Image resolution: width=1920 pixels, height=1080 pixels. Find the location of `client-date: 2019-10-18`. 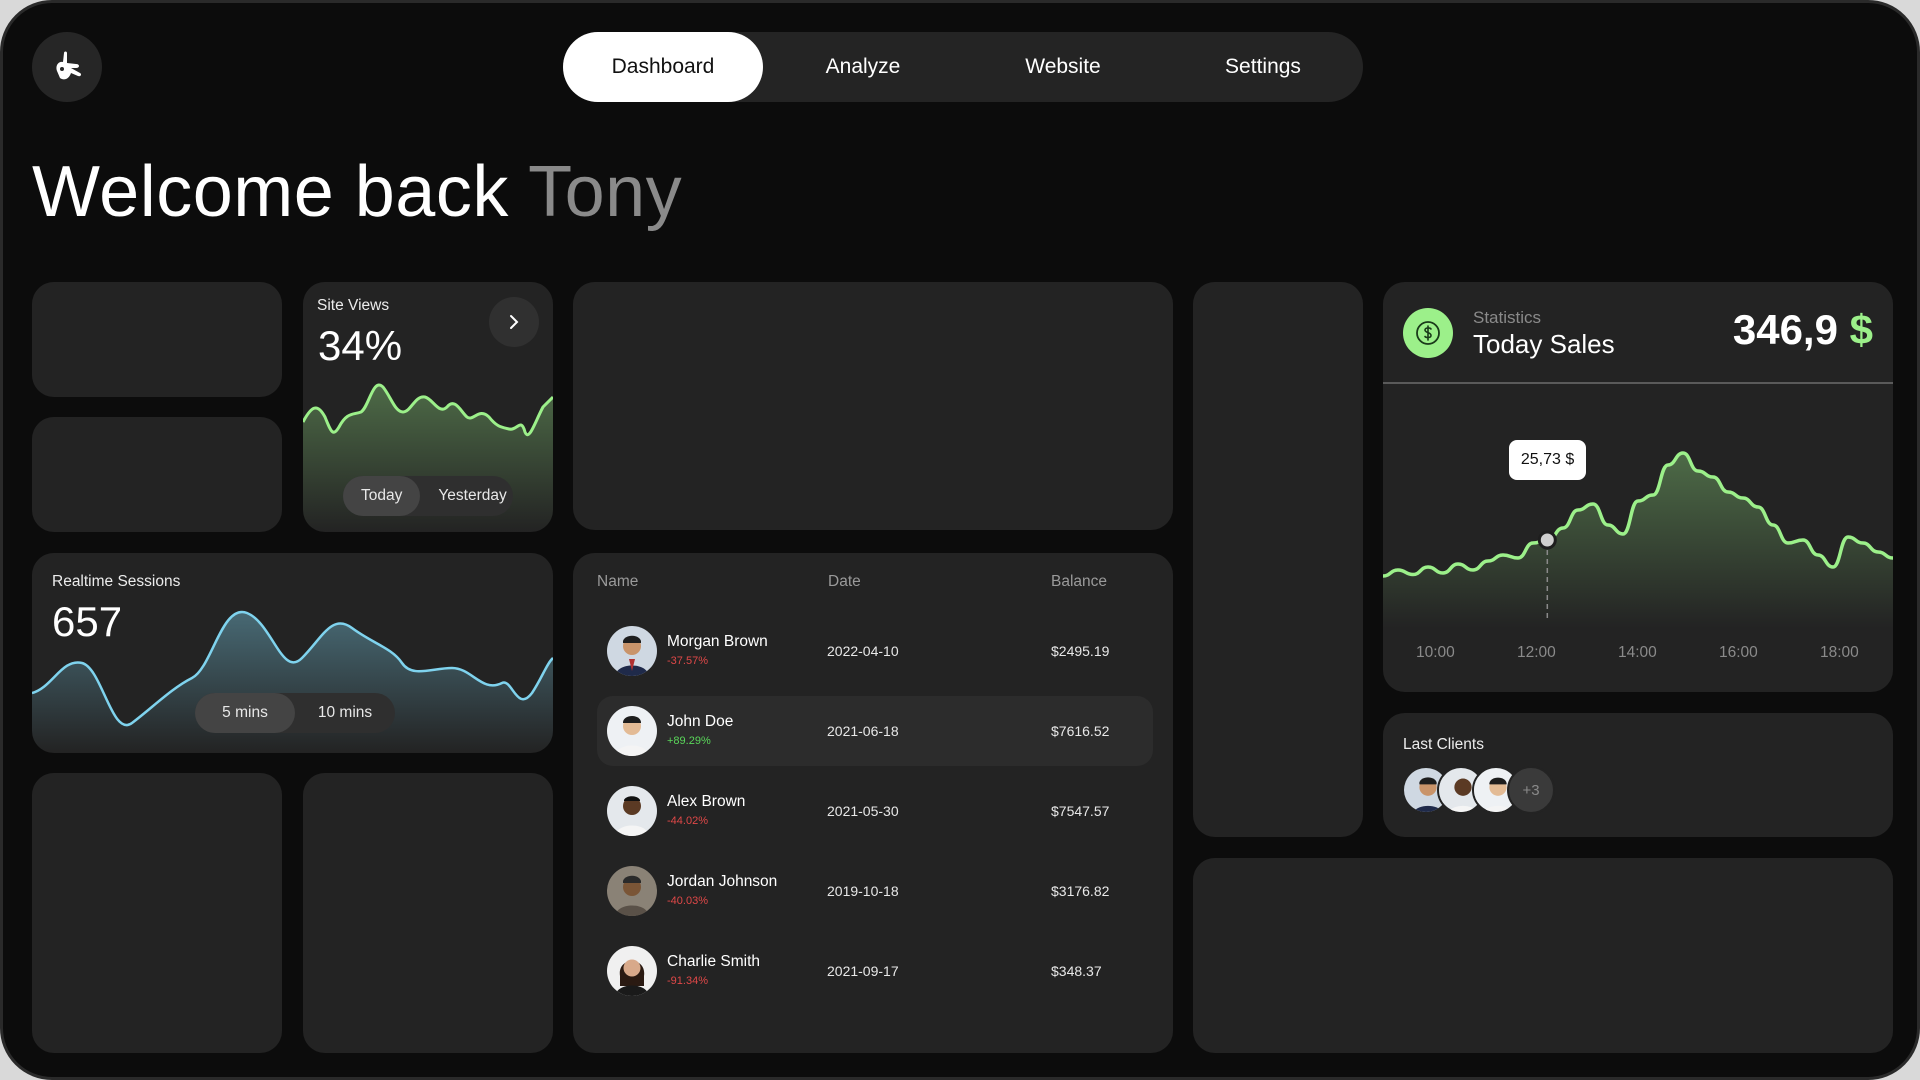

client-date: 2019-10-18 is located at coordinates (863, 891).